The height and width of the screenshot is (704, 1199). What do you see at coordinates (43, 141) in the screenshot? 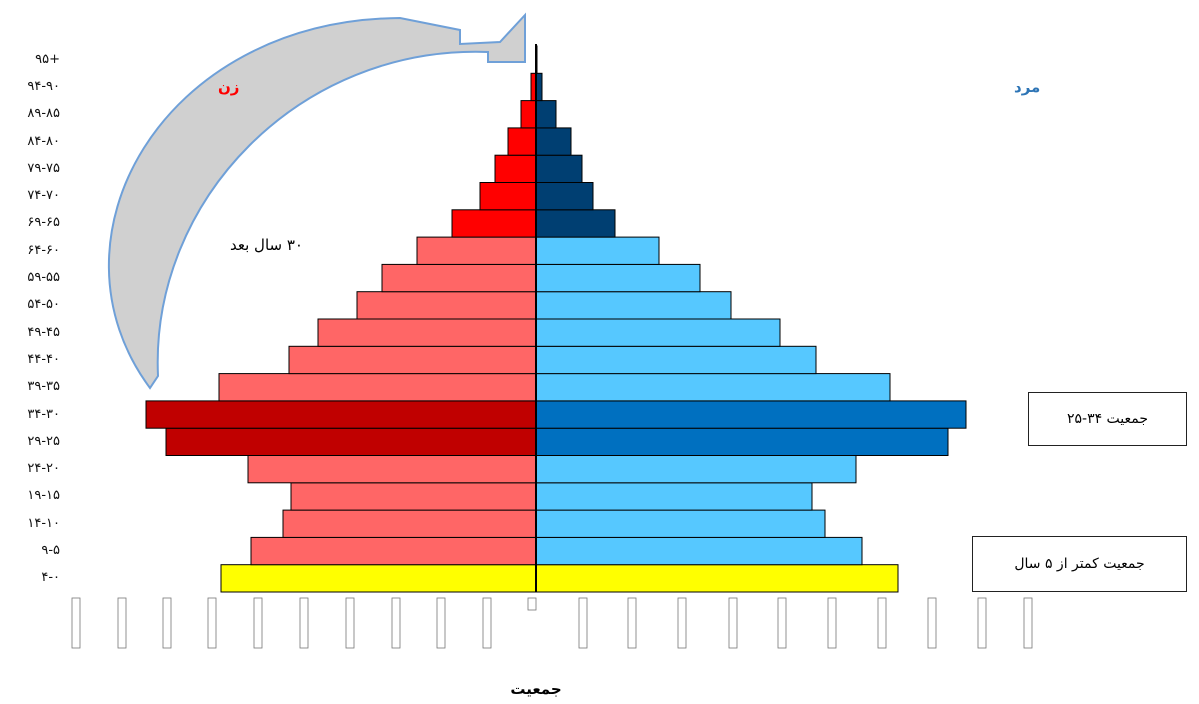
I see `age-label-16: ۸۴-۸۰` at bounding box center [43, 141].